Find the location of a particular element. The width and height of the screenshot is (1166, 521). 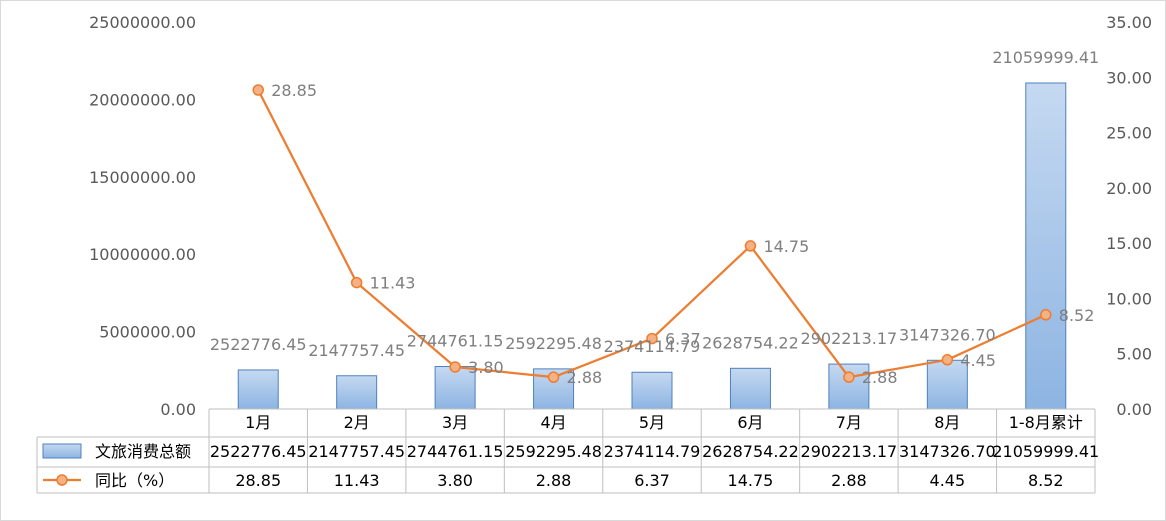

table-cell-total: 2592295.48 is located at coordinates (553, 451).